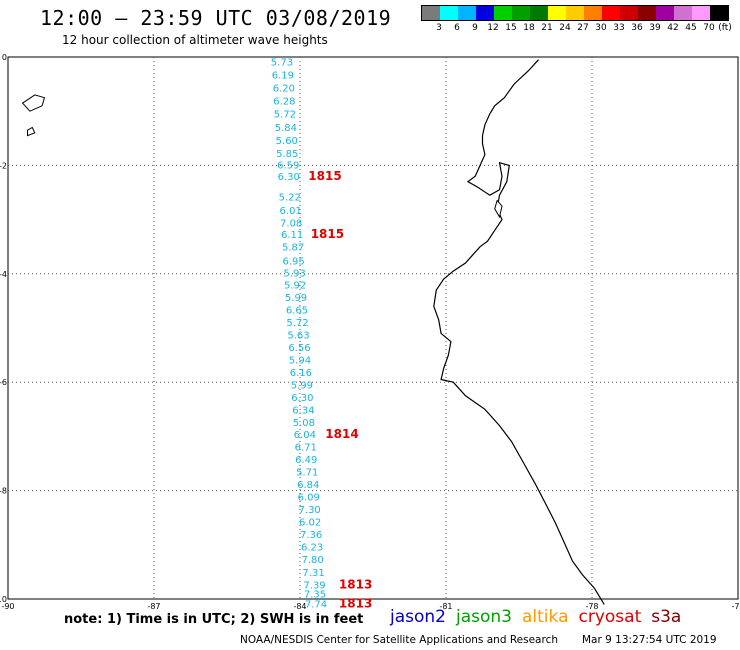  What do you see at coordinates (288, 165) in the screenshot?
I see `wave-height-label: 6.59` at bounding box center [288, 165].